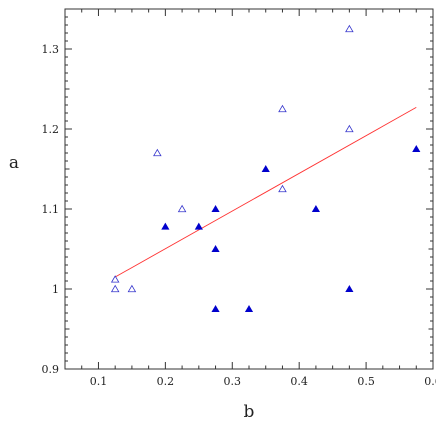 This screenshot has width=436, height=436. Describe the element at coordinates (51, 49) in the screenshot. I see `y-tick-label: 1.3` at that location.